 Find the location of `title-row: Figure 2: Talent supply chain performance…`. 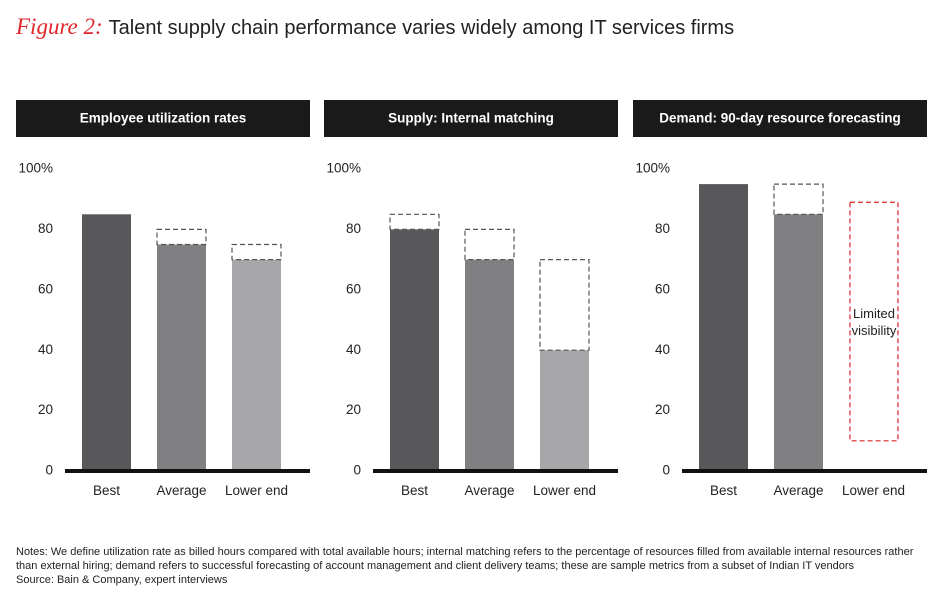

title-row: Figure 2: Talent supply chain performance… is located at coordinates (375, 27).